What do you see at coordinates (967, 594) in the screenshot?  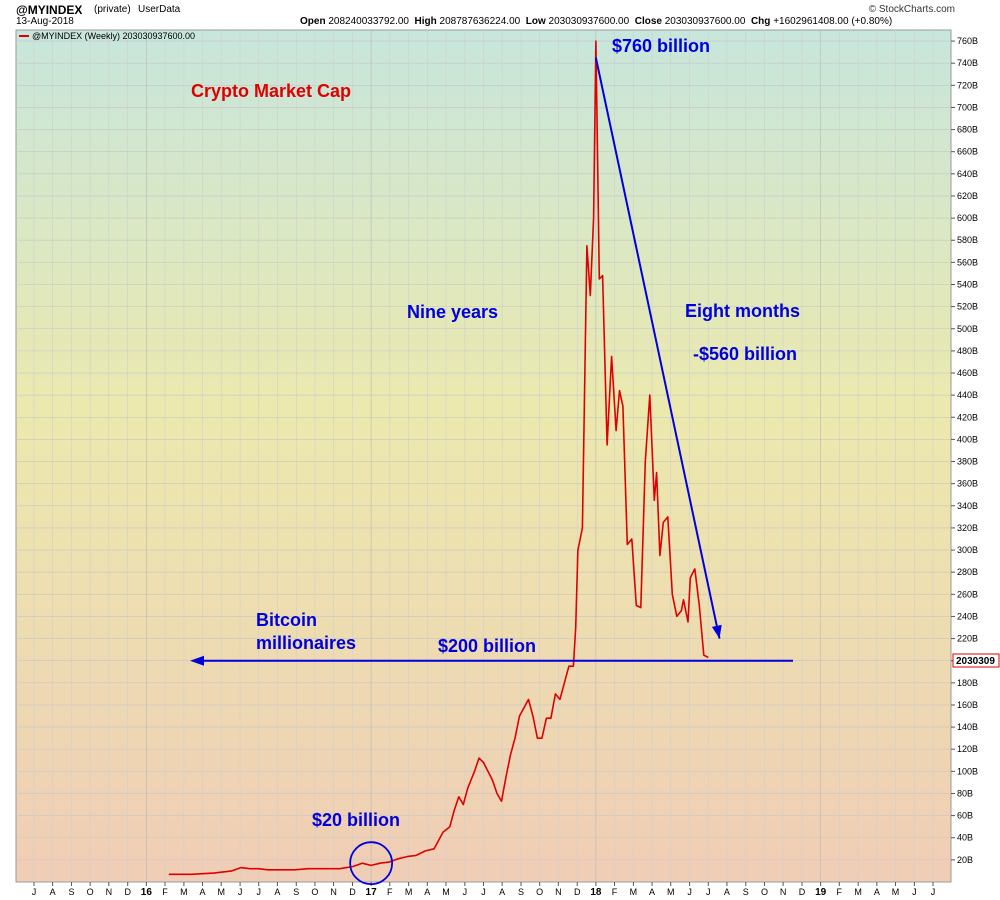 I see `y-tick-label: 260B` at bounding box center [967, 594].